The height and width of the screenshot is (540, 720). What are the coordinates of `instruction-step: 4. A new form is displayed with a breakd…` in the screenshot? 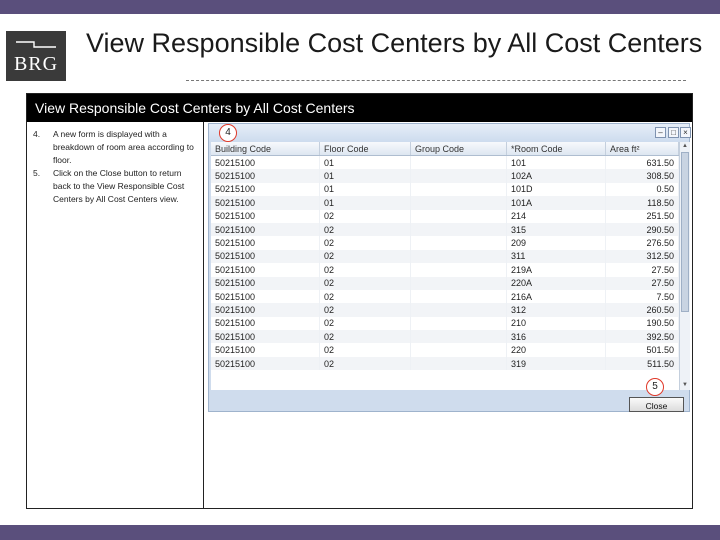 It's located at (116, 147).